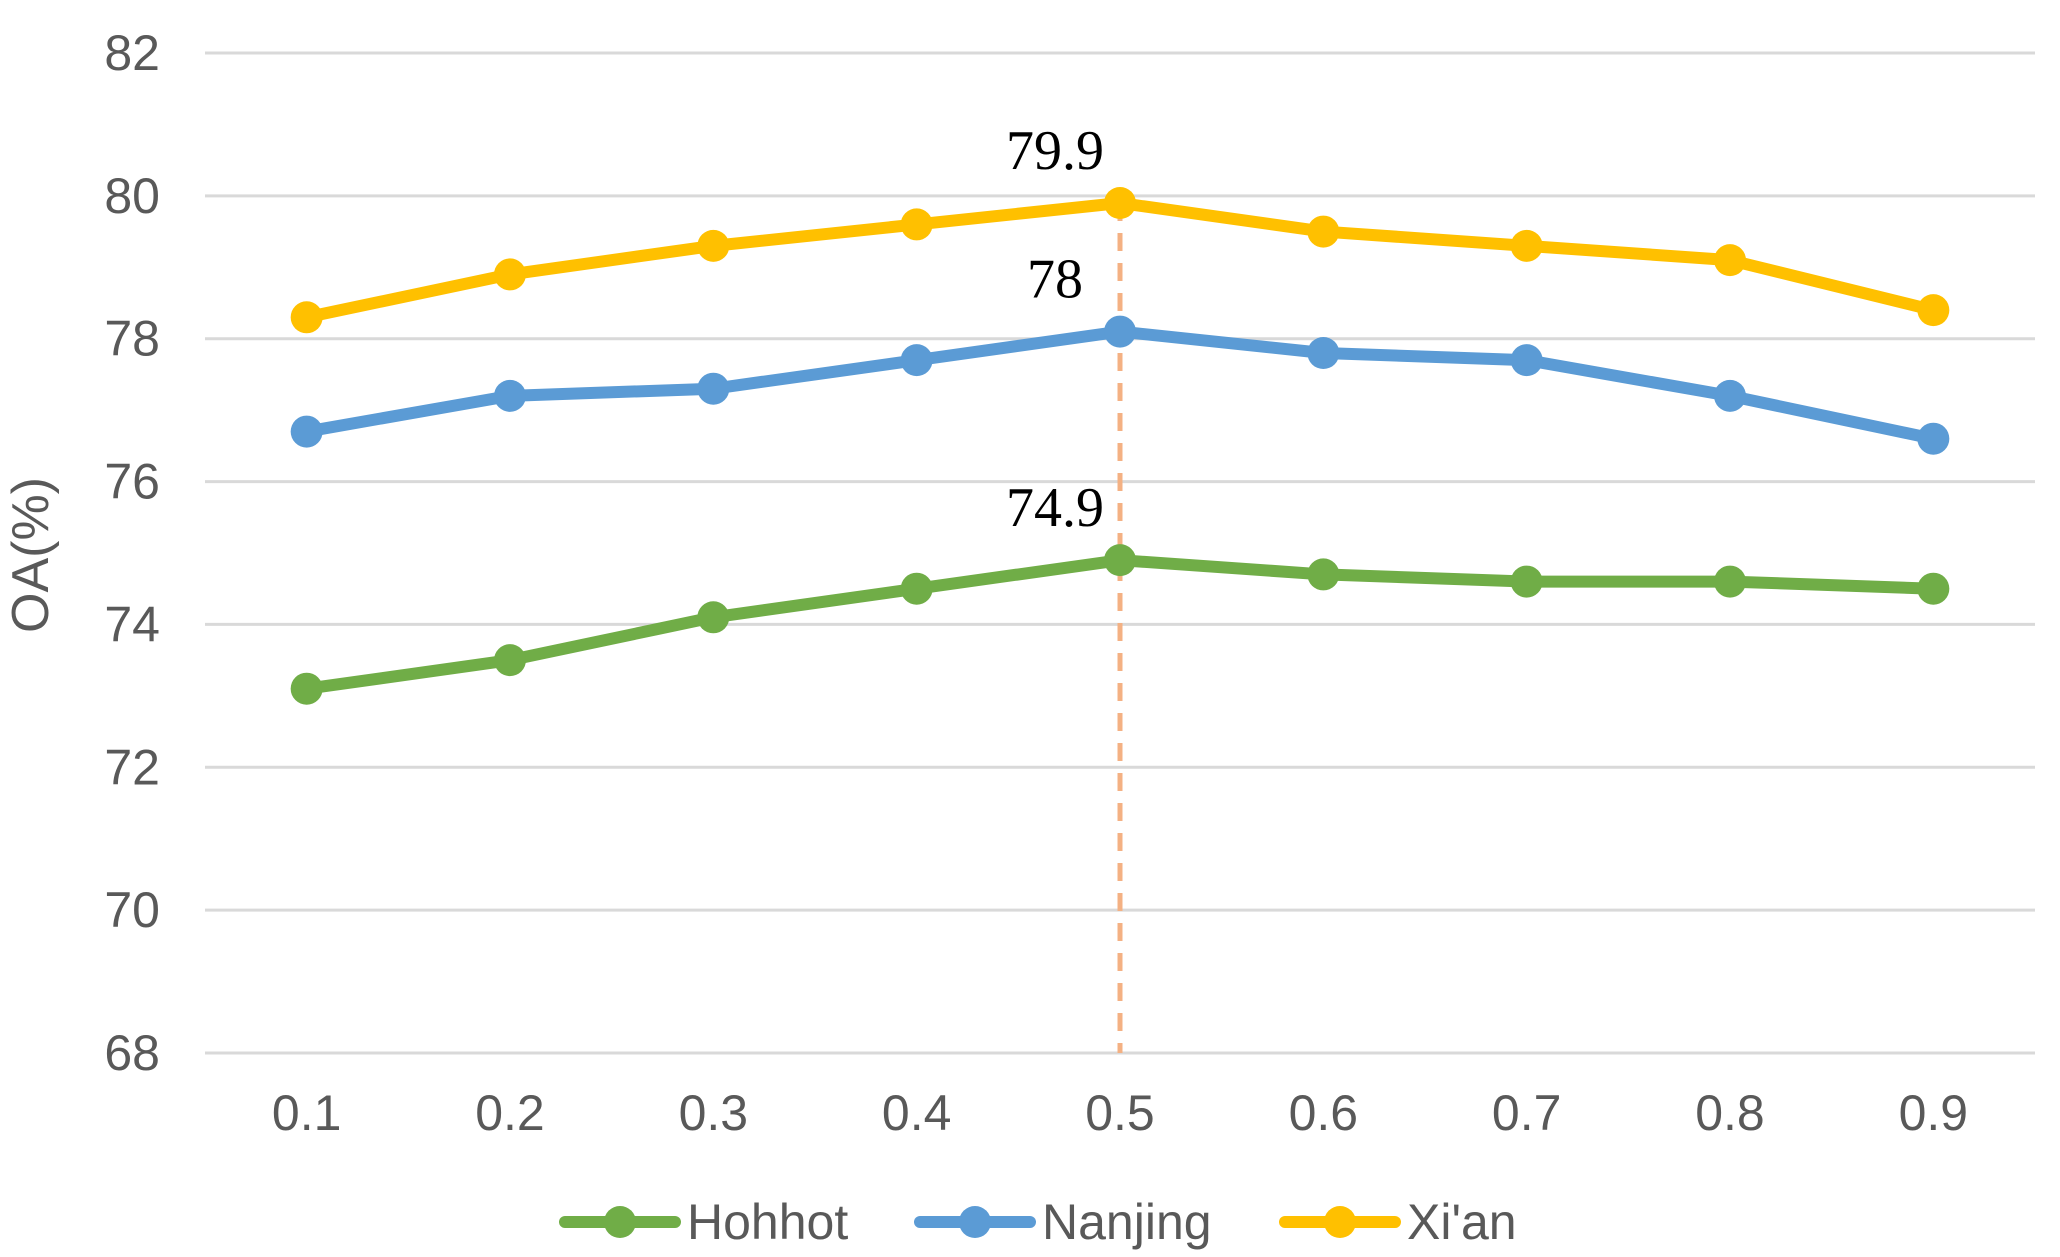 The image size is (2060, 1257). I want to click on data-label: 74.9, so click(1055, 508).